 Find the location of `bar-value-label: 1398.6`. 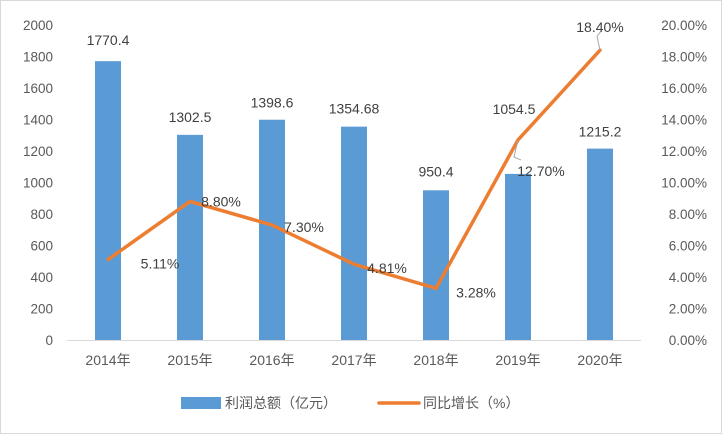

bar-value-label: 1398.6 is located at coordinates (272, 103).